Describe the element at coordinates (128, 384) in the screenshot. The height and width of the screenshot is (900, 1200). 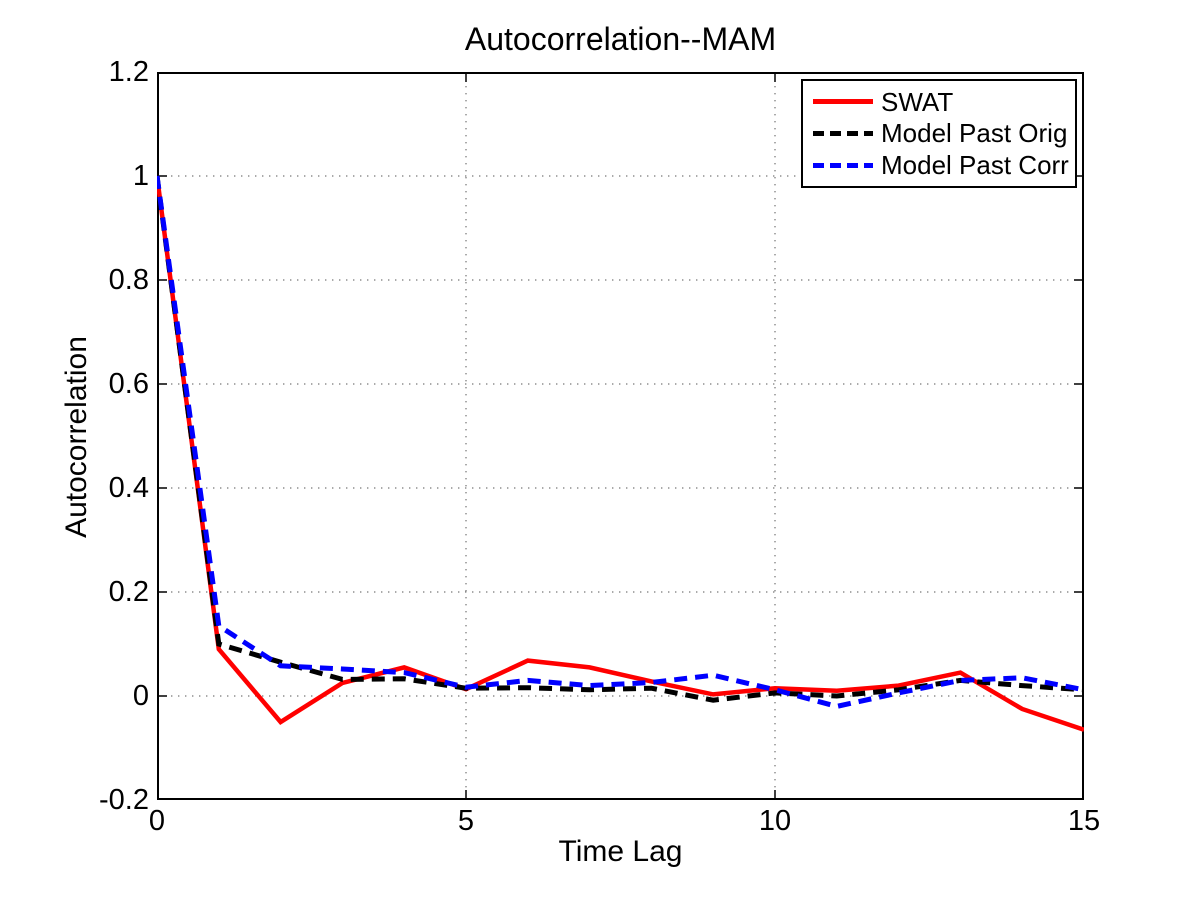
I see `y-tick-label: 0.6` at that location.